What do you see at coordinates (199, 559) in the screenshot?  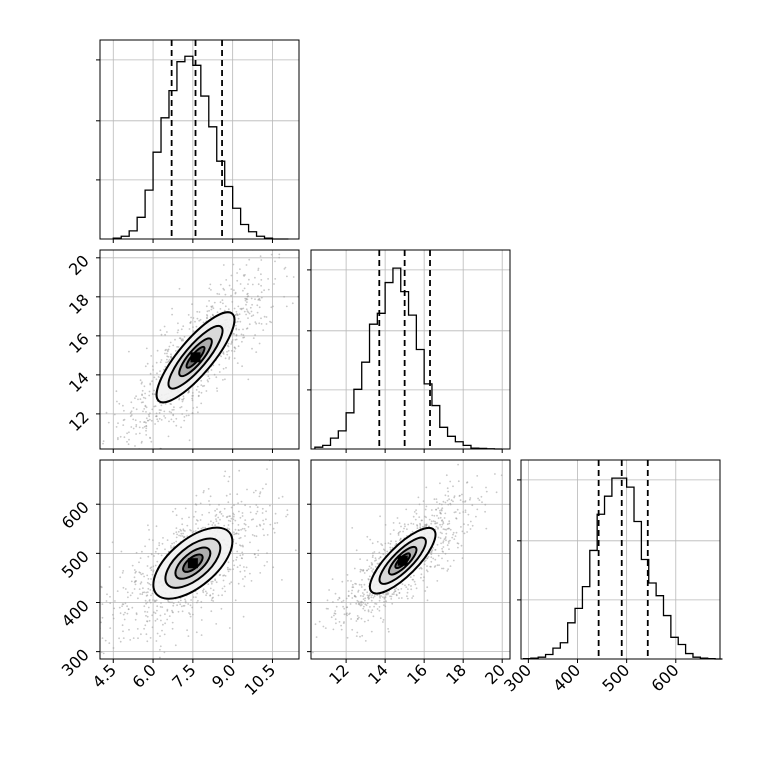 I see `density-content` at bounding box center [199, 559].